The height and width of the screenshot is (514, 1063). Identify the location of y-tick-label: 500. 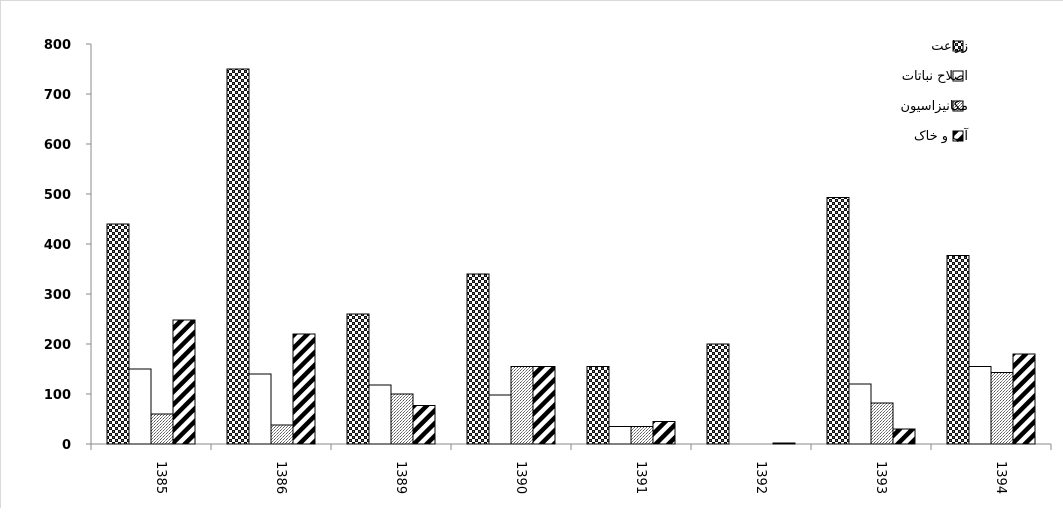
(57, 195).